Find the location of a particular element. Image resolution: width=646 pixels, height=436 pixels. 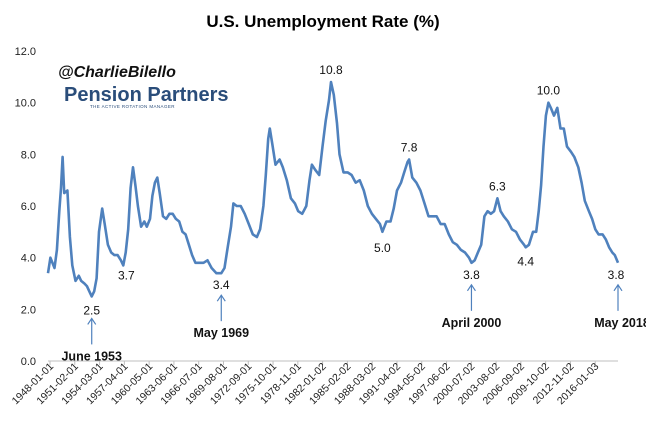

data-label: 4.4 is located at coordinates (525, 261).